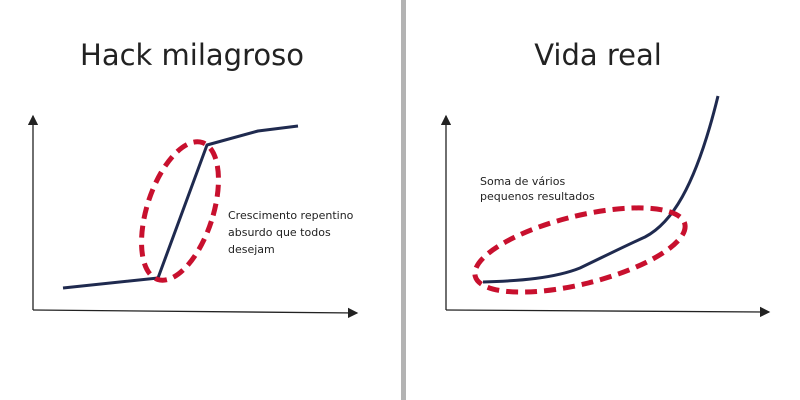 Image resolution: width=800 pixels, height=400 pixels. I want to click on annotation: absurdo que todos, so click(279, 232).